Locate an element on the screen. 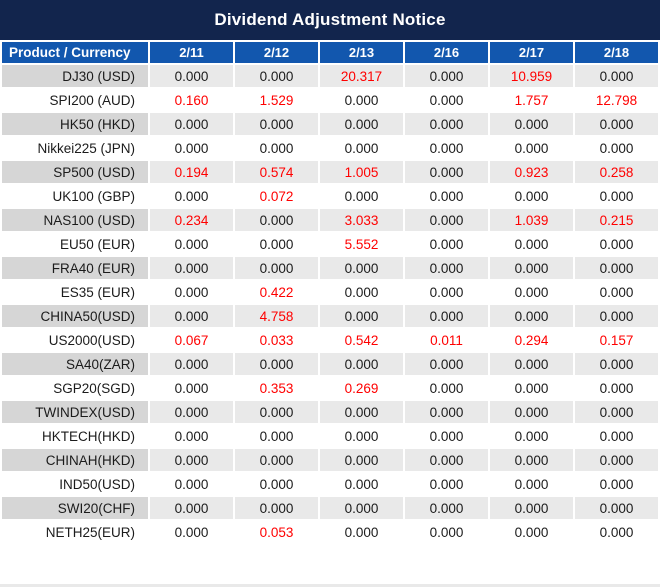  product-cell: SGP20(SGD) is located at coordinates (75, 388).